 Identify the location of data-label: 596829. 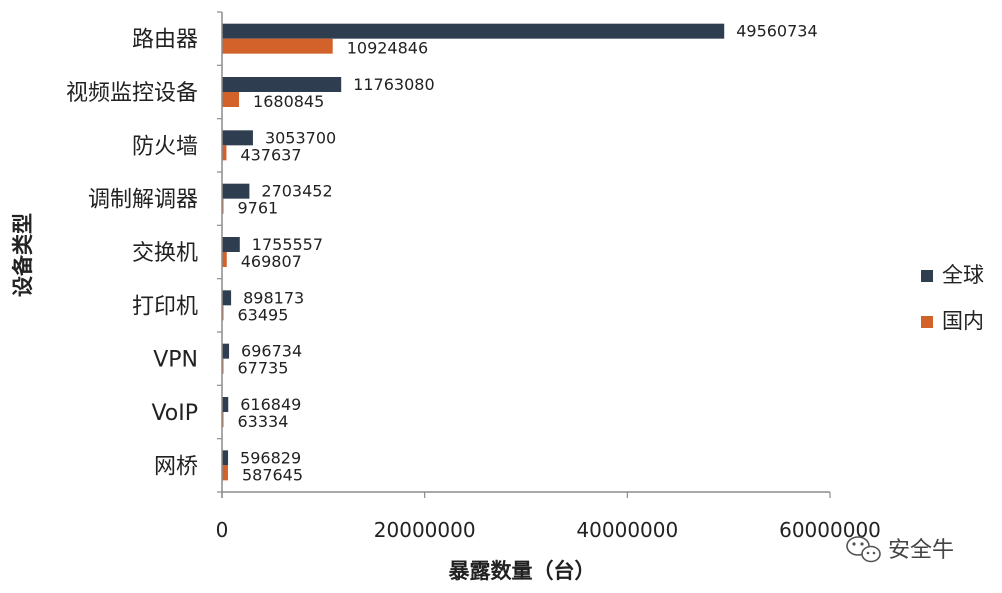
(270, 457).